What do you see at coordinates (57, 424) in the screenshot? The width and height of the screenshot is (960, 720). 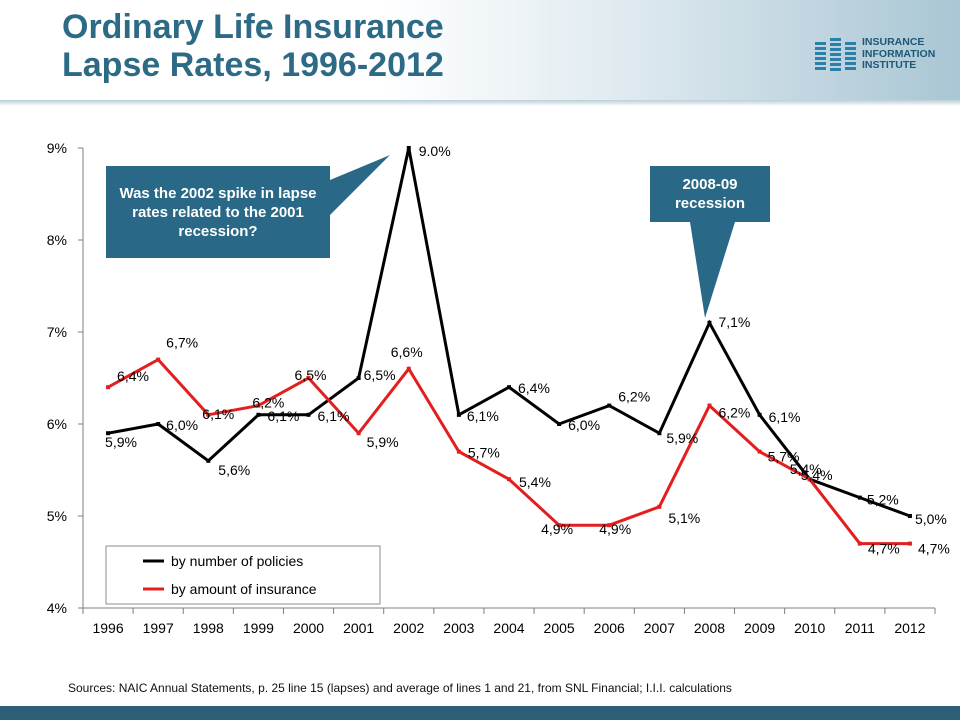 I see `y-tick-label: 6%` at bounding box center [57, 424].